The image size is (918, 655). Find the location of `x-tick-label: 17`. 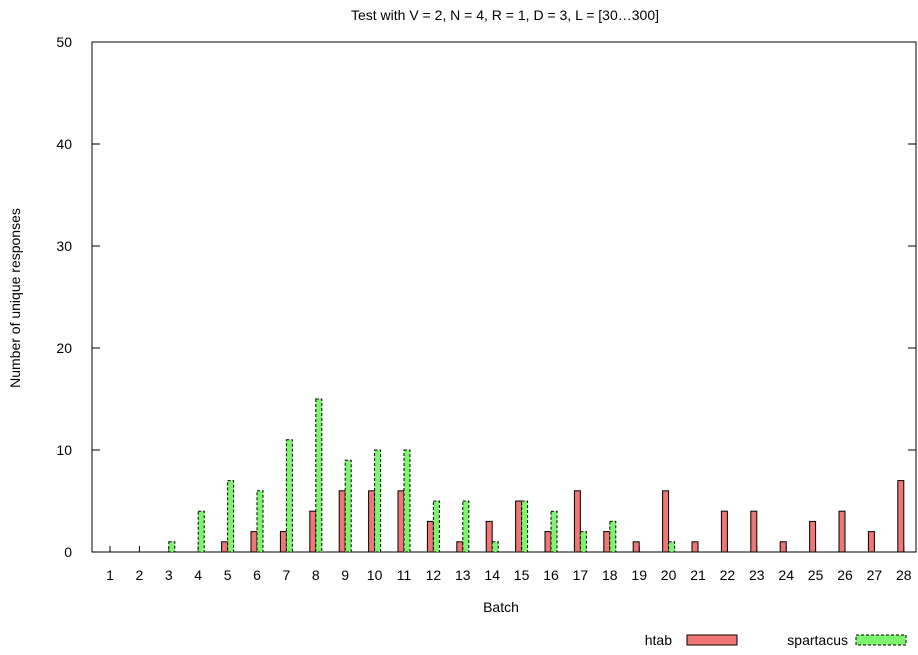

x-tick-label: 17 is located at coordinates (581, 575).